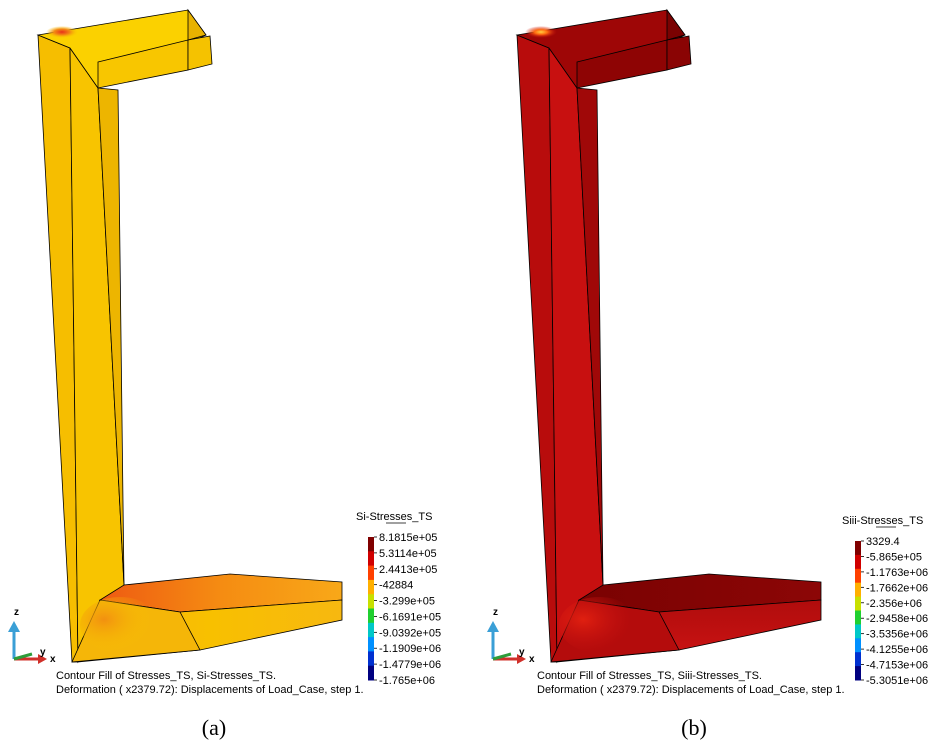  I want to click on top-arm-cap-a, so click(197, 24).